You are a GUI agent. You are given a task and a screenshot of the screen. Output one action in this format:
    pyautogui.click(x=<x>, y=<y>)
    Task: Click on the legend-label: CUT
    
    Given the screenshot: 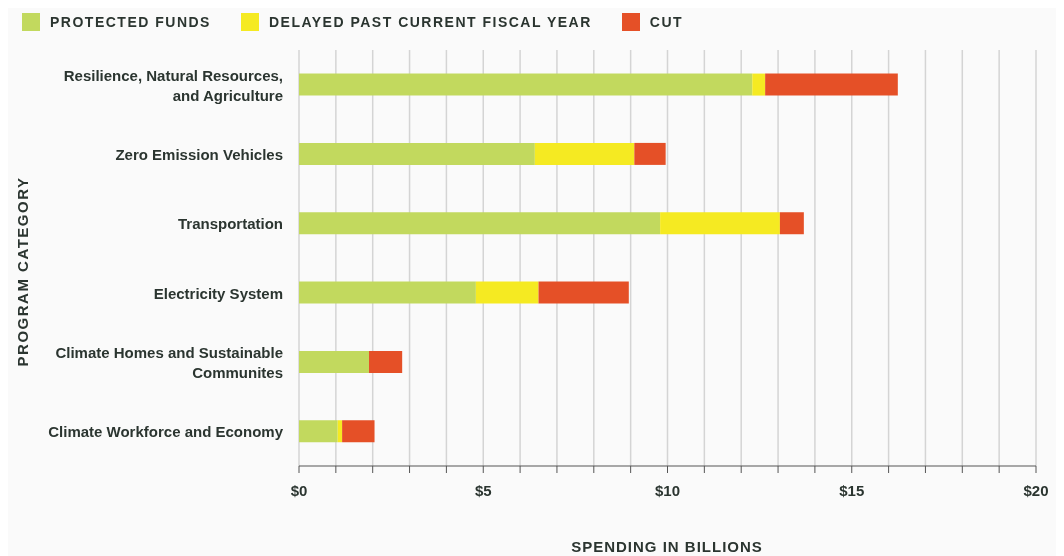 What is the action you would take?
    pyautogui.click(x=666, y=22)
    